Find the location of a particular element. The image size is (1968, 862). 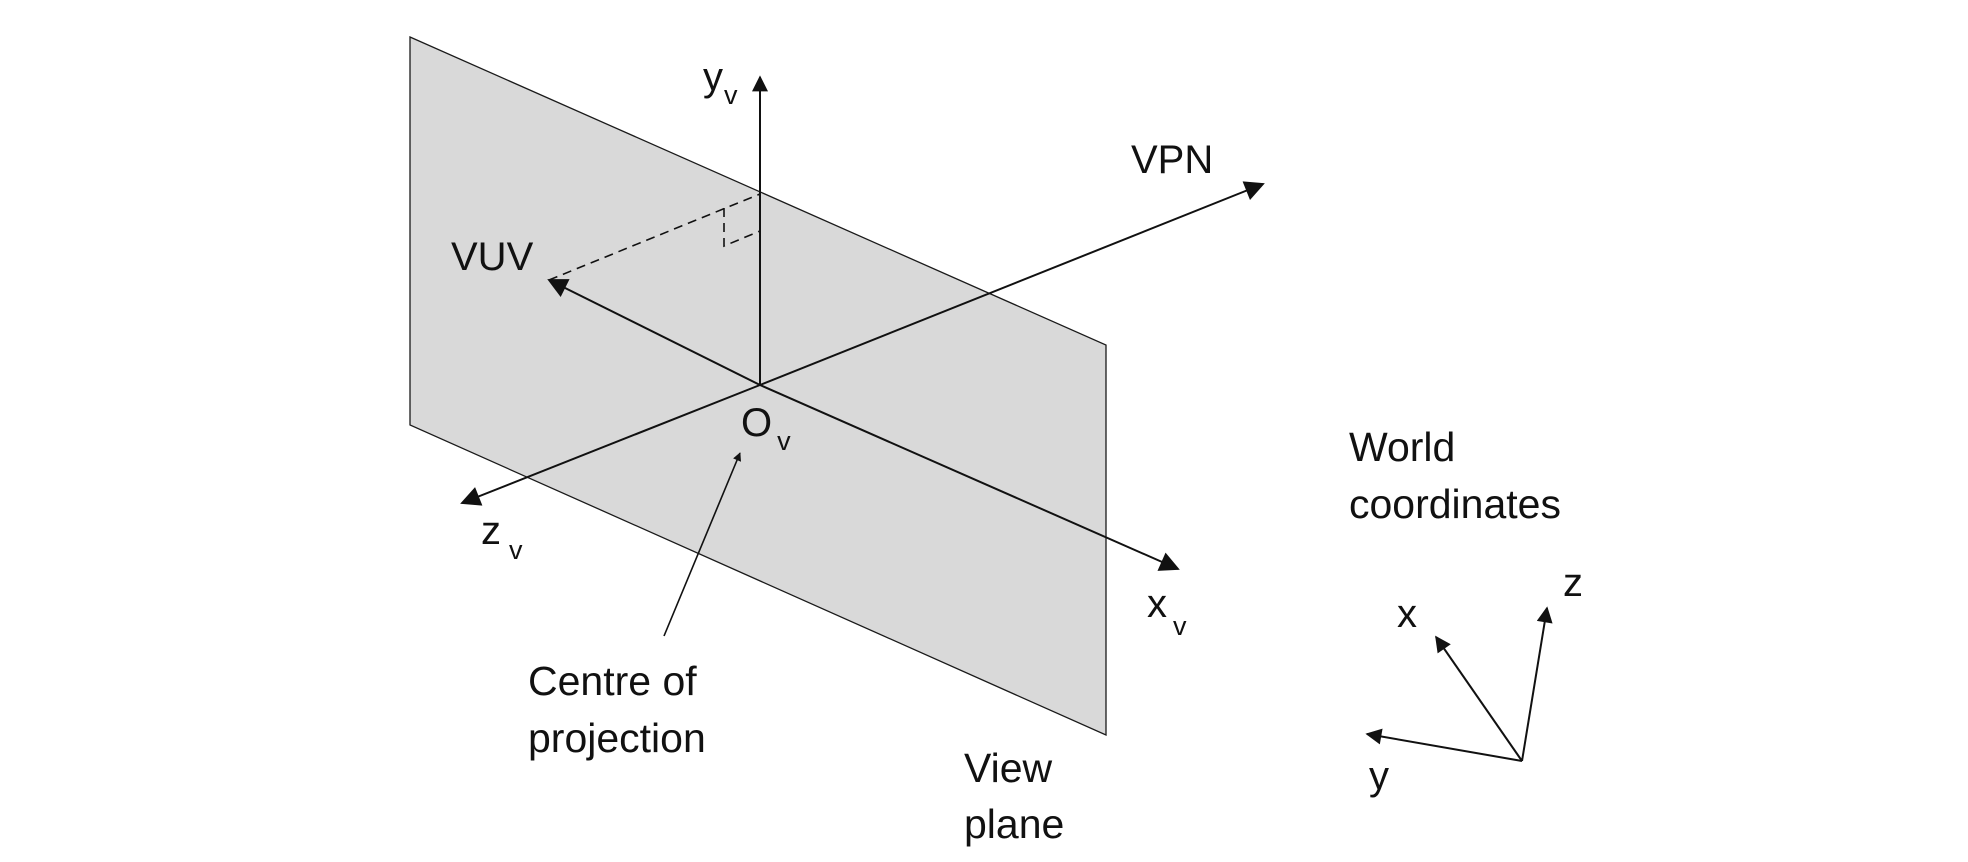

centre-of-projection-label-line1: Centre of is located at coordinates (612, 681).